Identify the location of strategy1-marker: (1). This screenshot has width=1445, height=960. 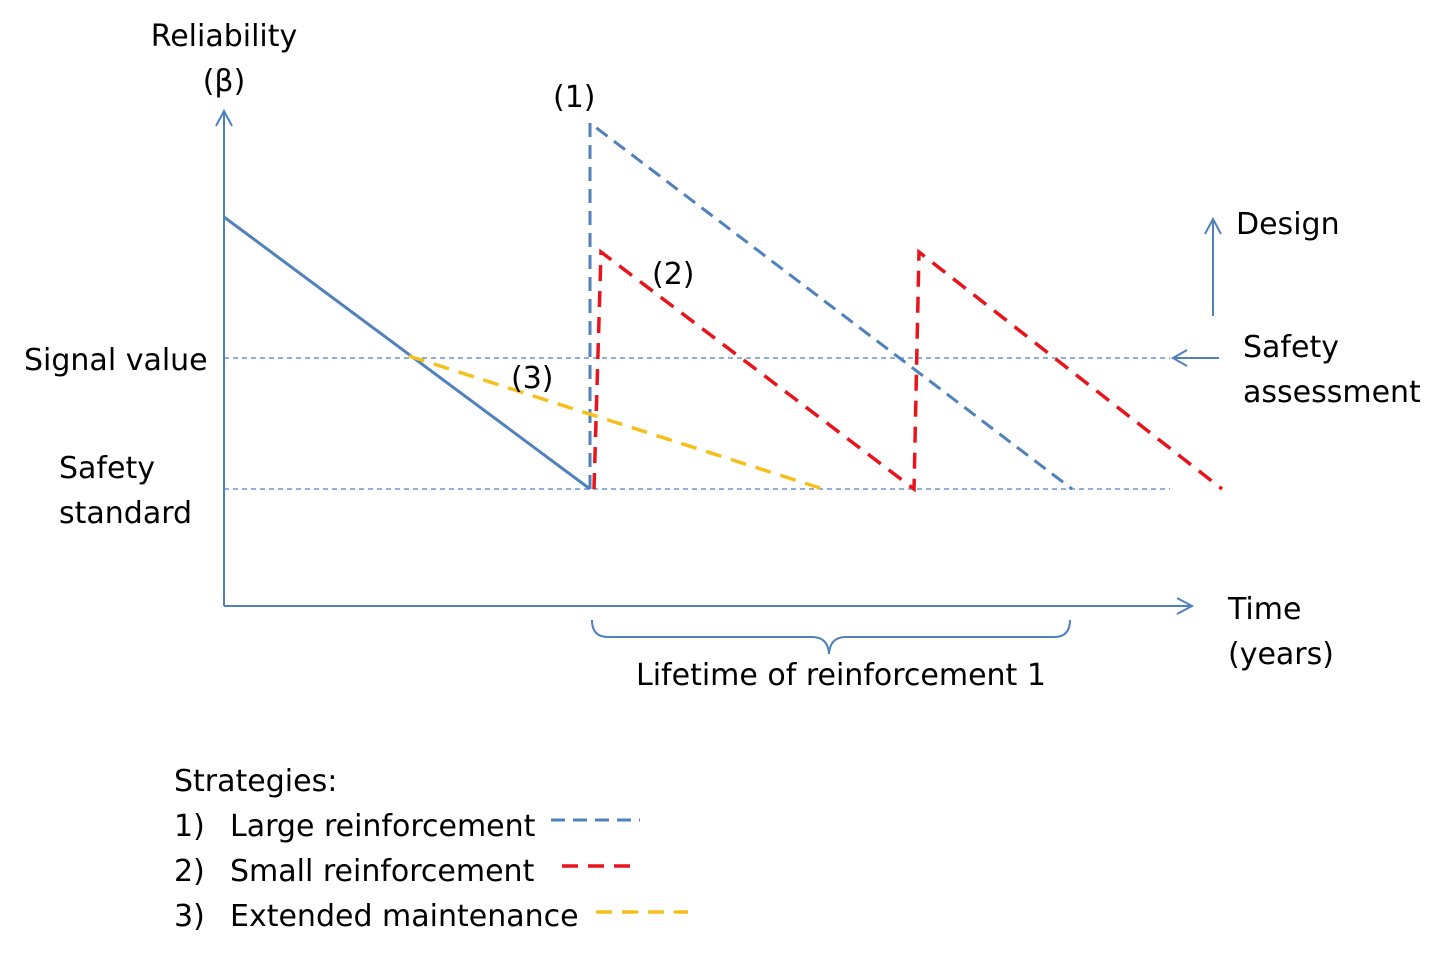
(574, 97).